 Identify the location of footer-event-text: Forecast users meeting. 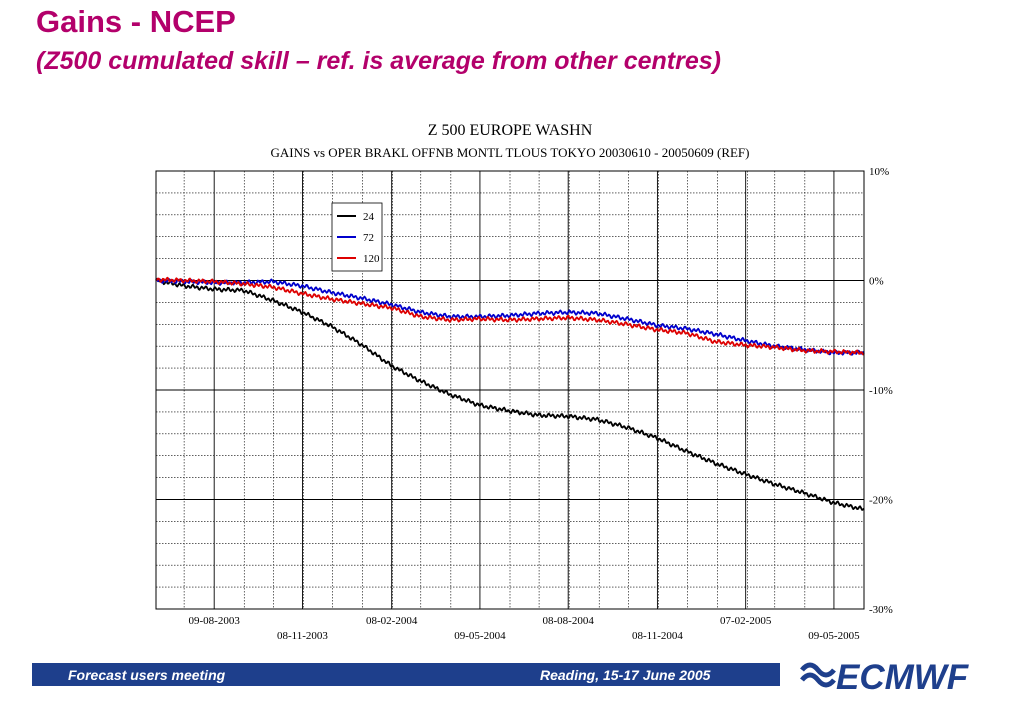
(147, 675).